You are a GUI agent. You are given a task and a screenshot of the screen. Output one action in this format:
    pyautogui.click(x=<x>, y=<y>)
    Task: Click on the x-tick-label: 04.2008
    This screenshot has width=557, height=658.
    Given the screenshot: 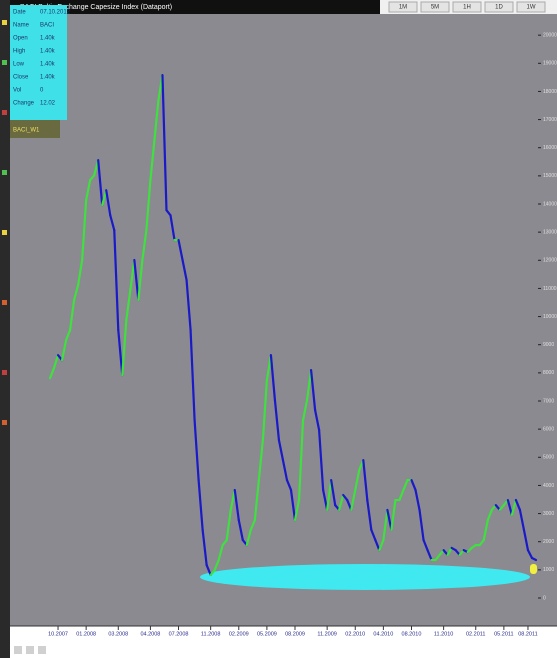 What is the action you would take?
    pyautogui.click(x=150, y=634)
    